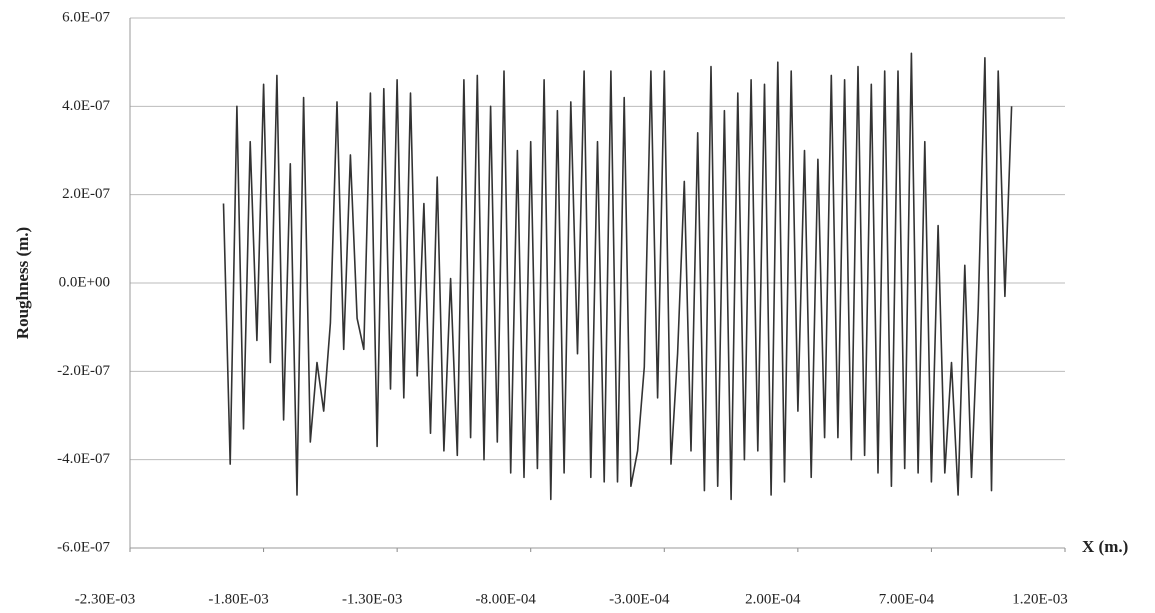 This screenshot has width=1155, height=613. Describe the element at coordinates (86, 17) in the screenshot. I see `y-tick-label: 6.0E-07` at that location.